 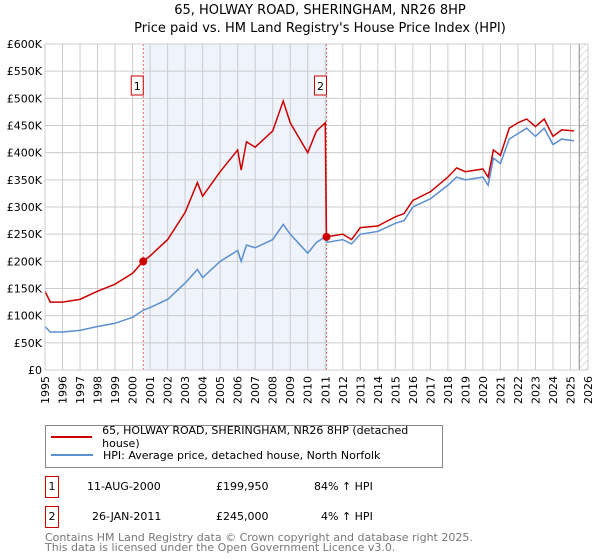 I want to click on x-tick-label: 2005, so click(x=220, y=390).